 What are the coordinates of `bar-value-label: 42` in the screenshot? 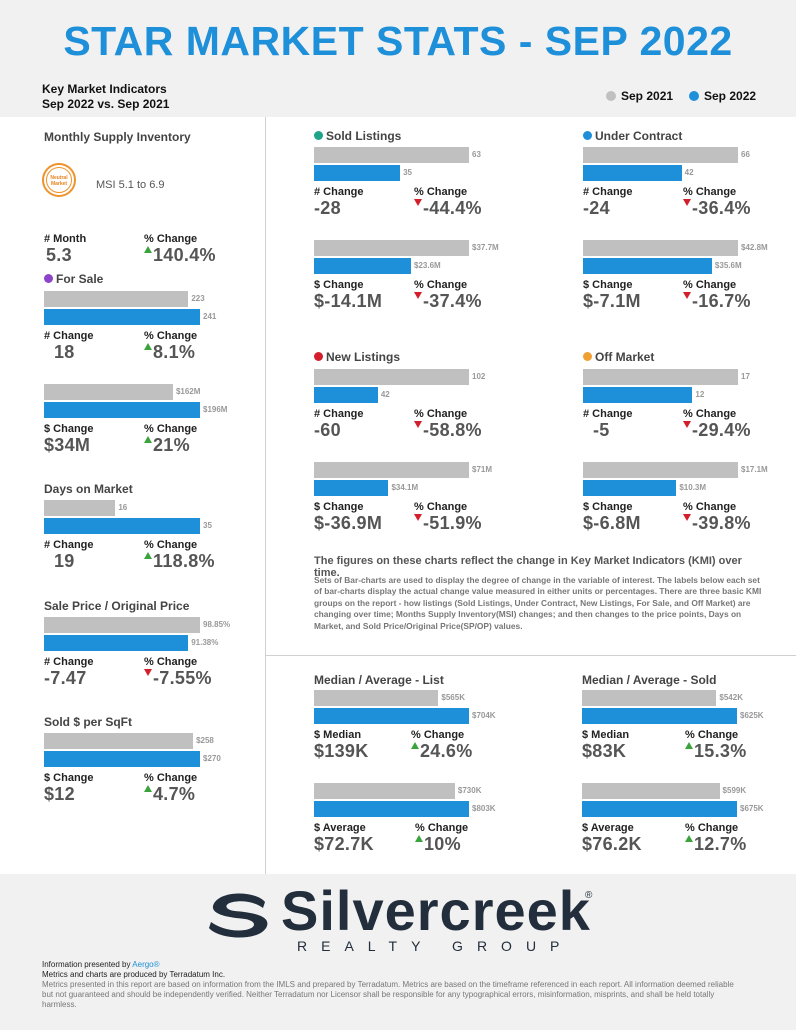 It's located at (689, 172).